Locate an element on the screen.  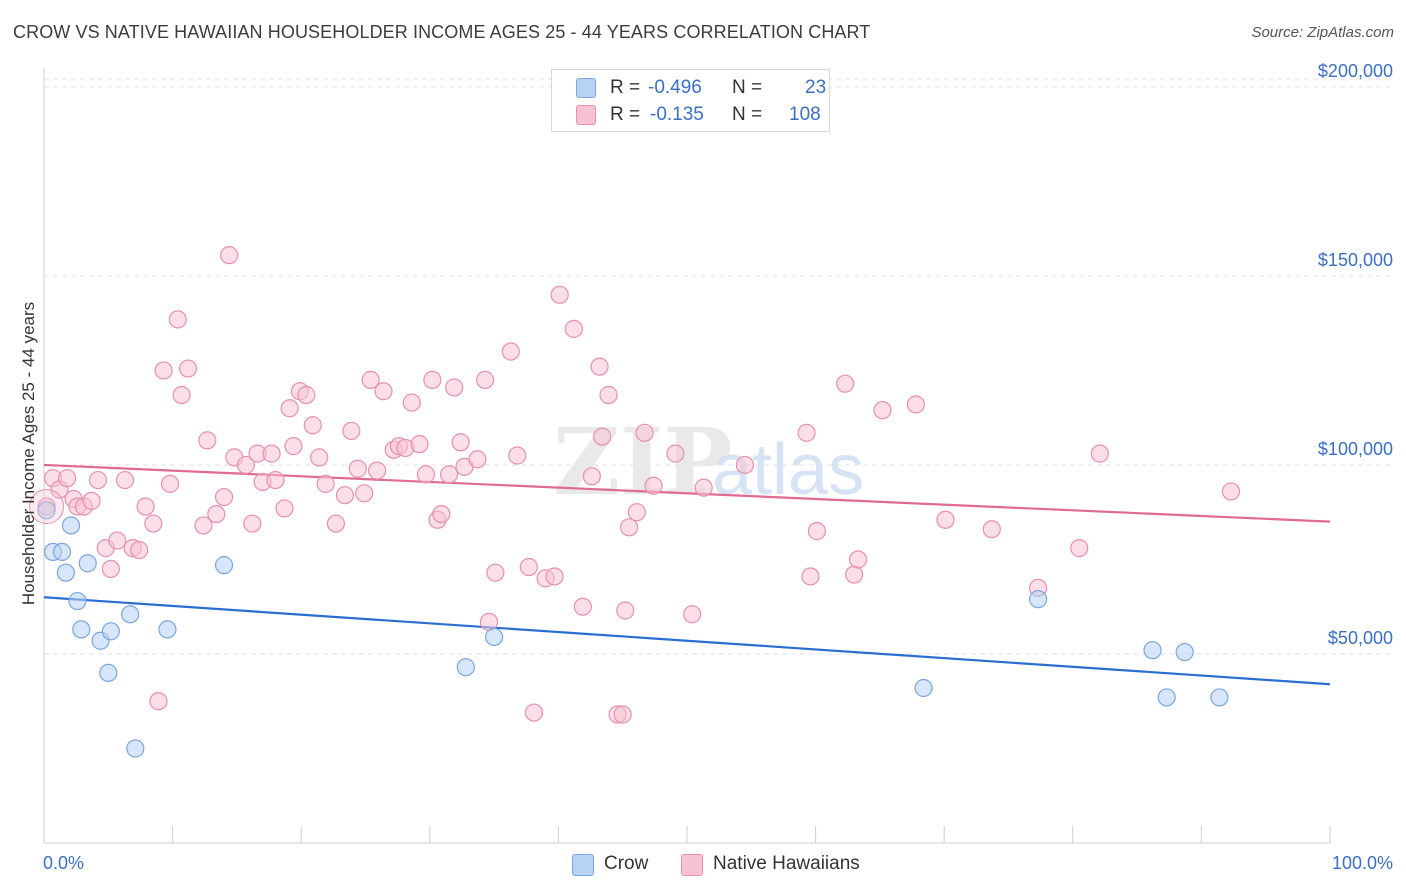
x-tick-label: 0.0% is located at coordinates (63, 863).